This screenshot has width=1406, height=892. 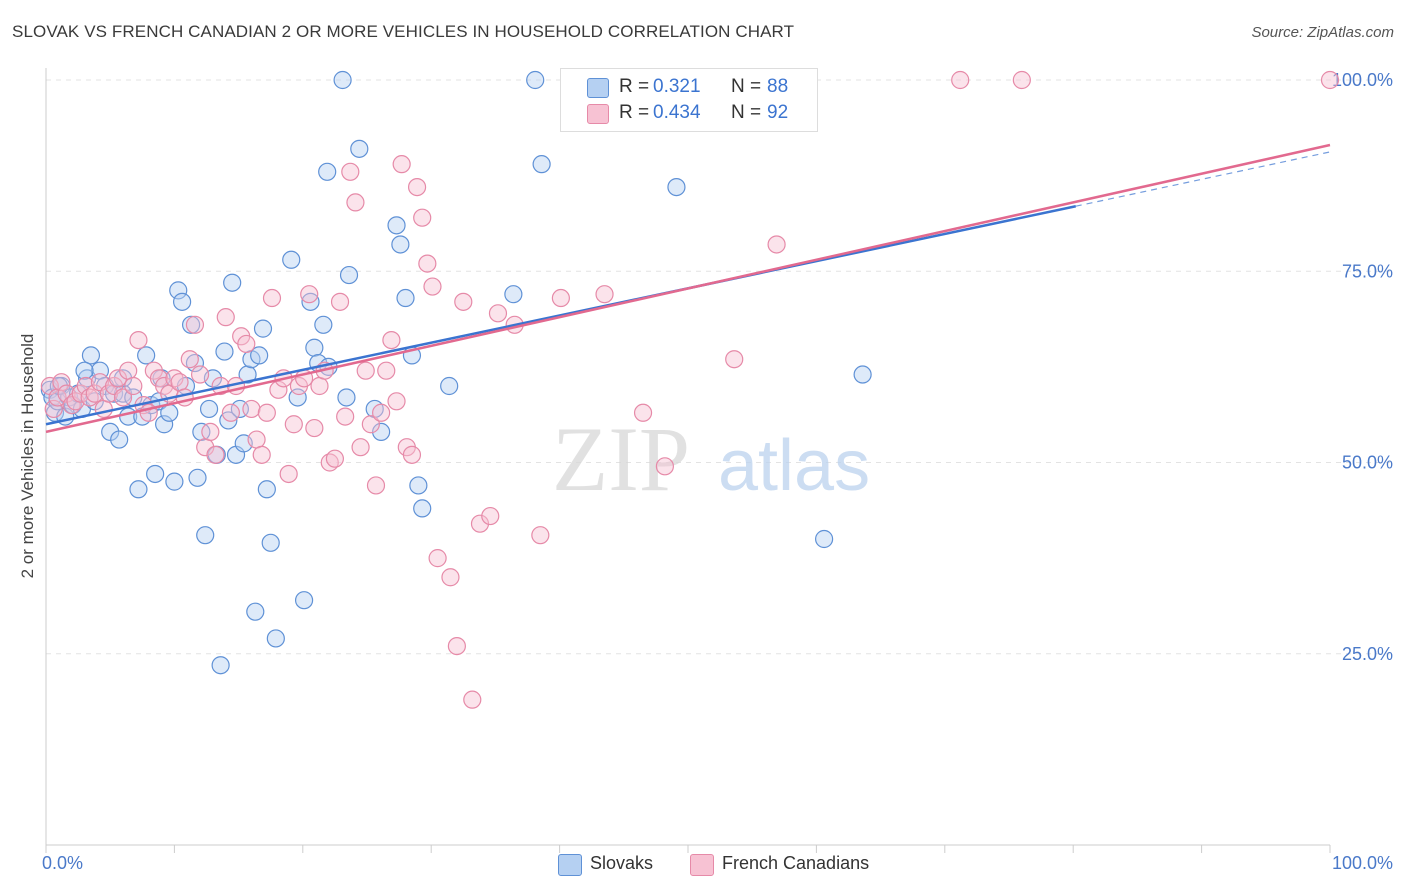 I want to click on slovak-swatch, so click(x=570, y=865).